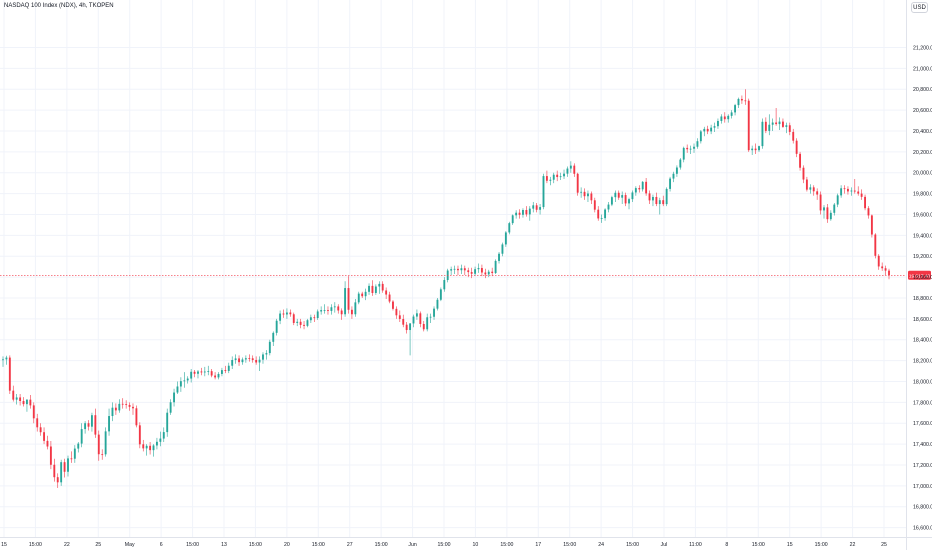 This screenshot has height=555, width=932. Describe the element at coordinates (919, 7) in the screenshot. I see `currency-button: USD` at that location.